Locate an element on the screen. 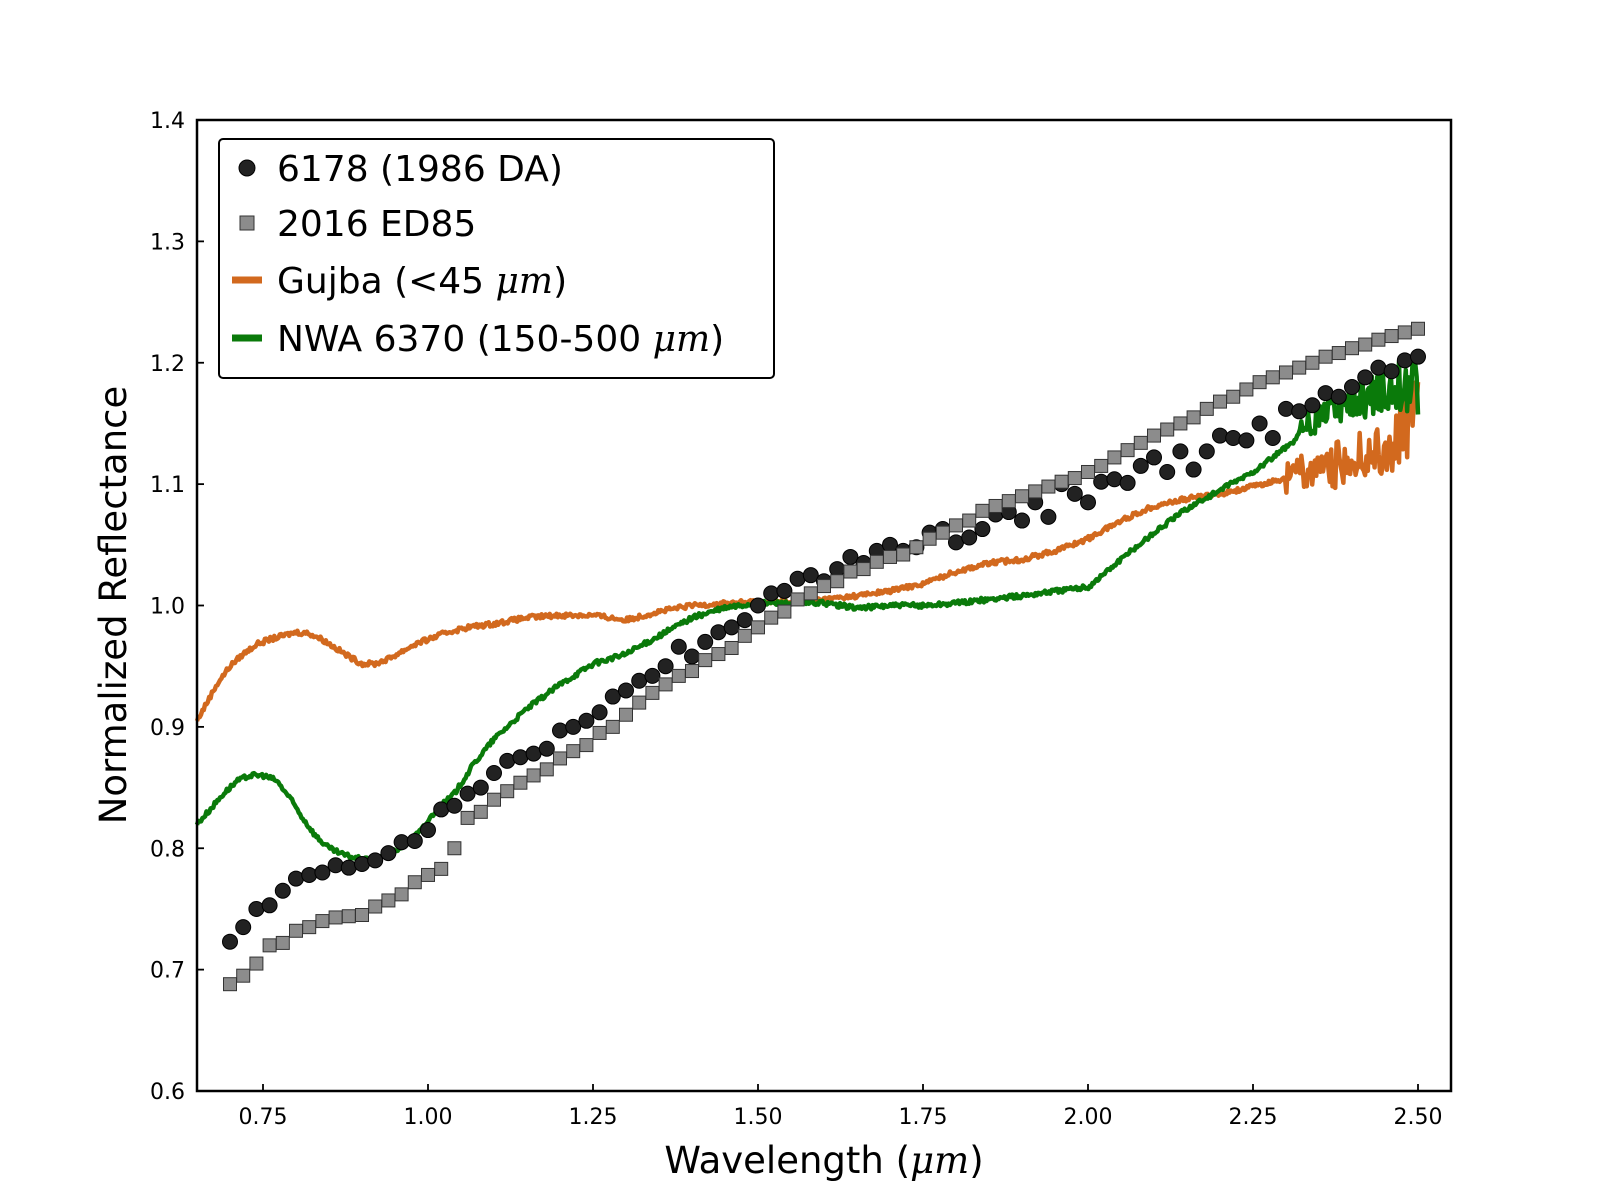  x-tick-label: 2.00 is located at coordinates (1088, 1117).